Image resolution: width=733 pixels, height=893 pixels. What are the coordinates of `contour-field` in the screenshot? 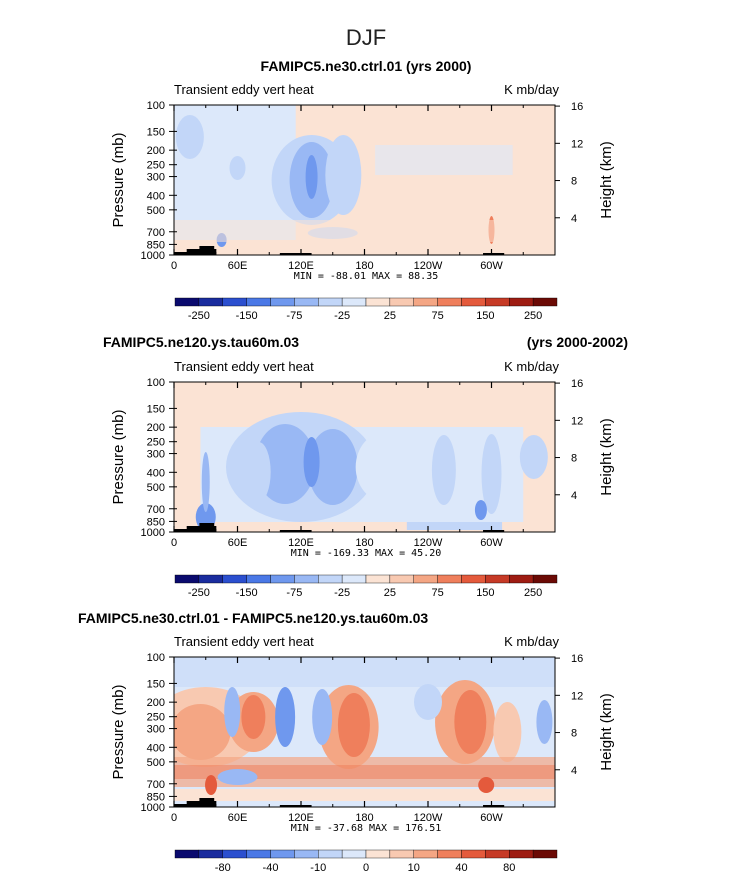 It's located at (364, 457).